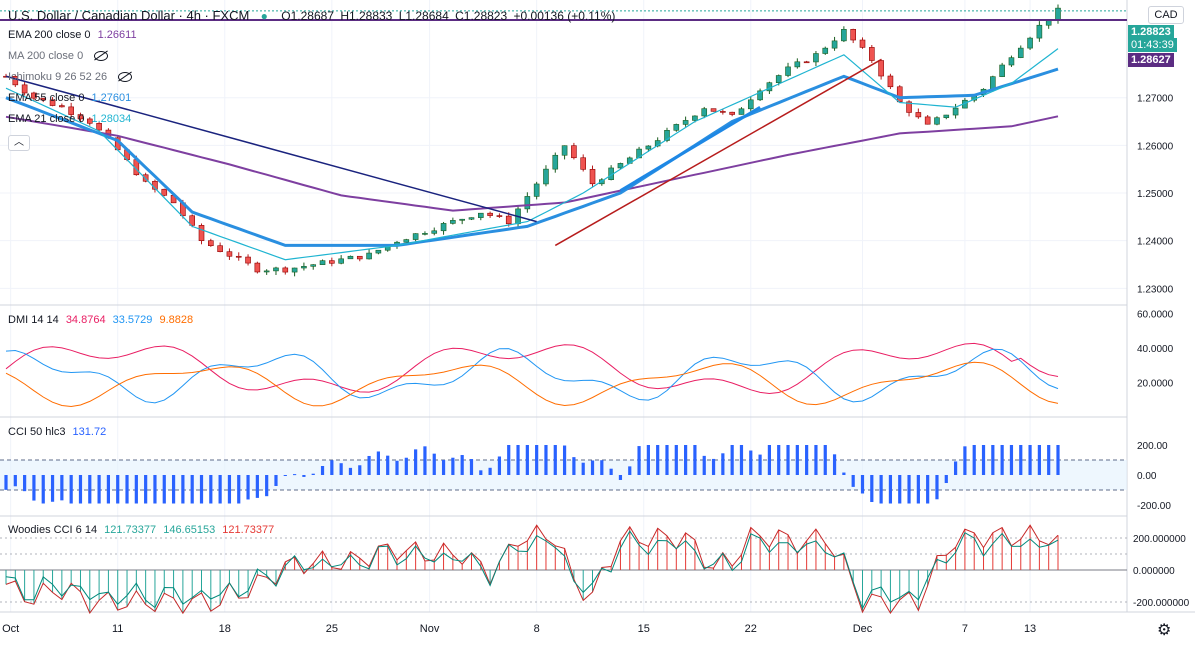 Image resolution: width=1195 pixels, height=645 pixels. What do you see at coordinates (1164, 630) in the screenshot?
I see `settings-gear-icon: ⚙` at bounding box center [1164, 630].